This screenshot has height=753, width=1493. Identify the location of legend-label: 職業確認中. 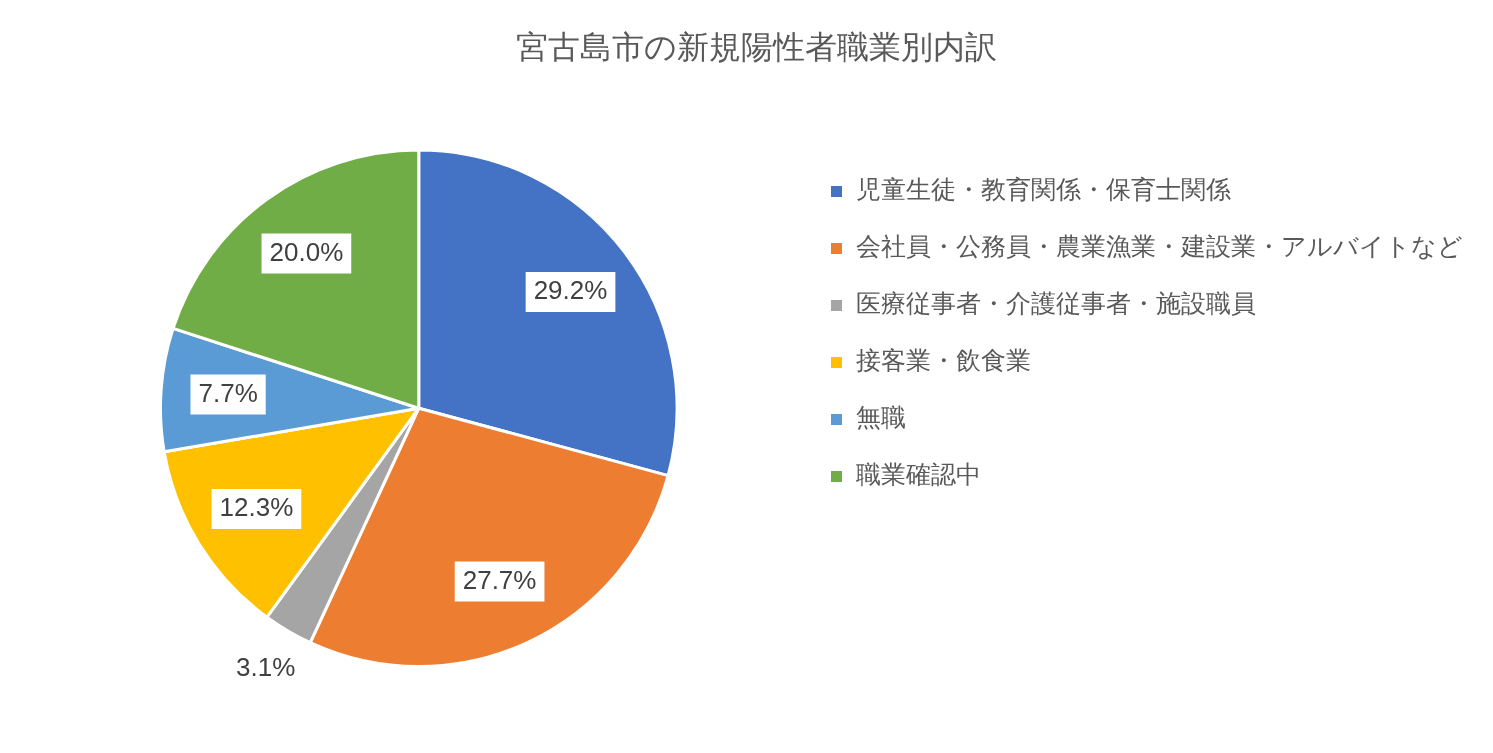
(918, 474).